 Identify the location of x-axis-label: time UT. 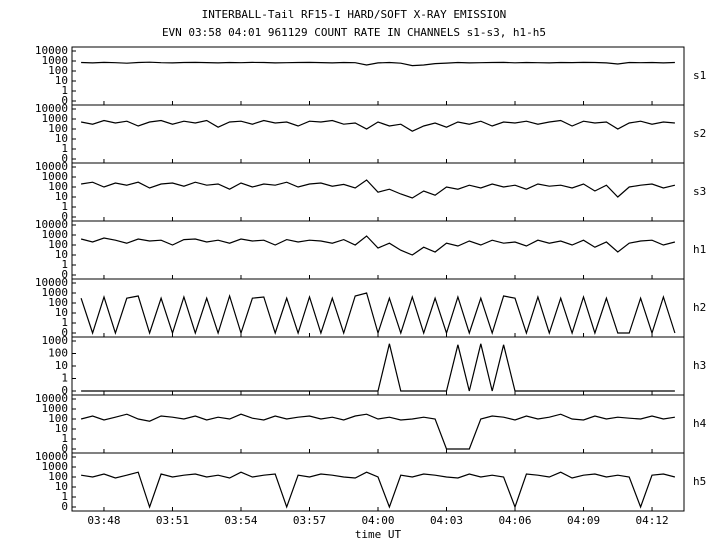
(378, 534).